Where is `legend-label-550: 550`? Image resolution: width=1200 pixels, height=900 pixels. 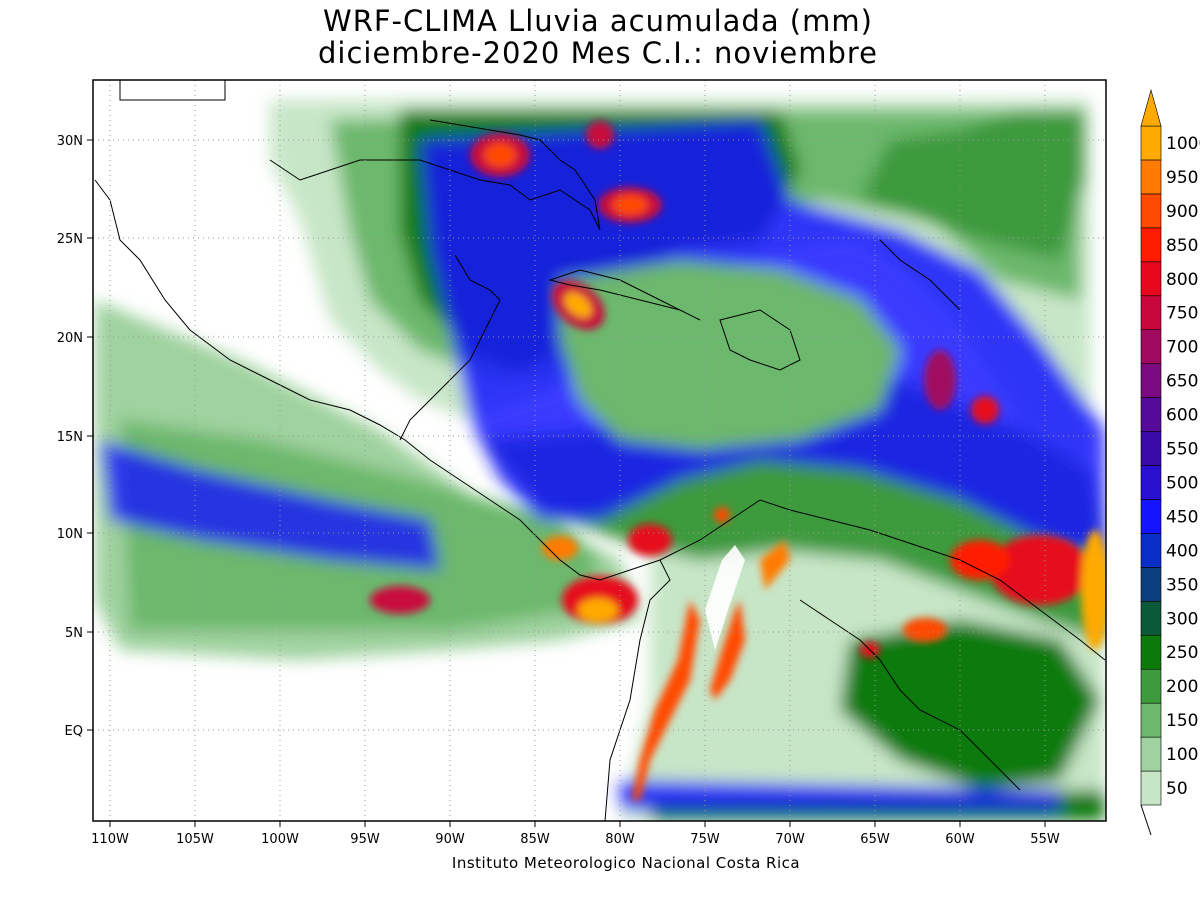 legend-label-550: 550 is located at coordinates (1182, 450).